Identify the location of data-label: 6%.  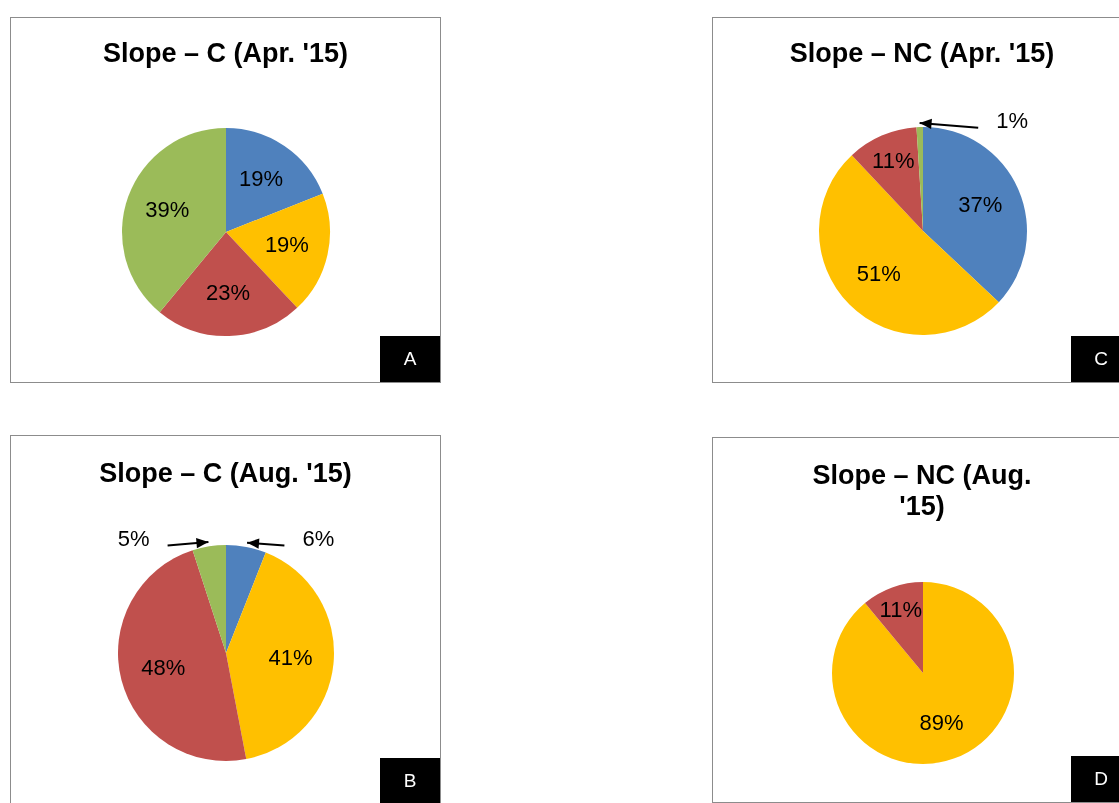
(318, 538).